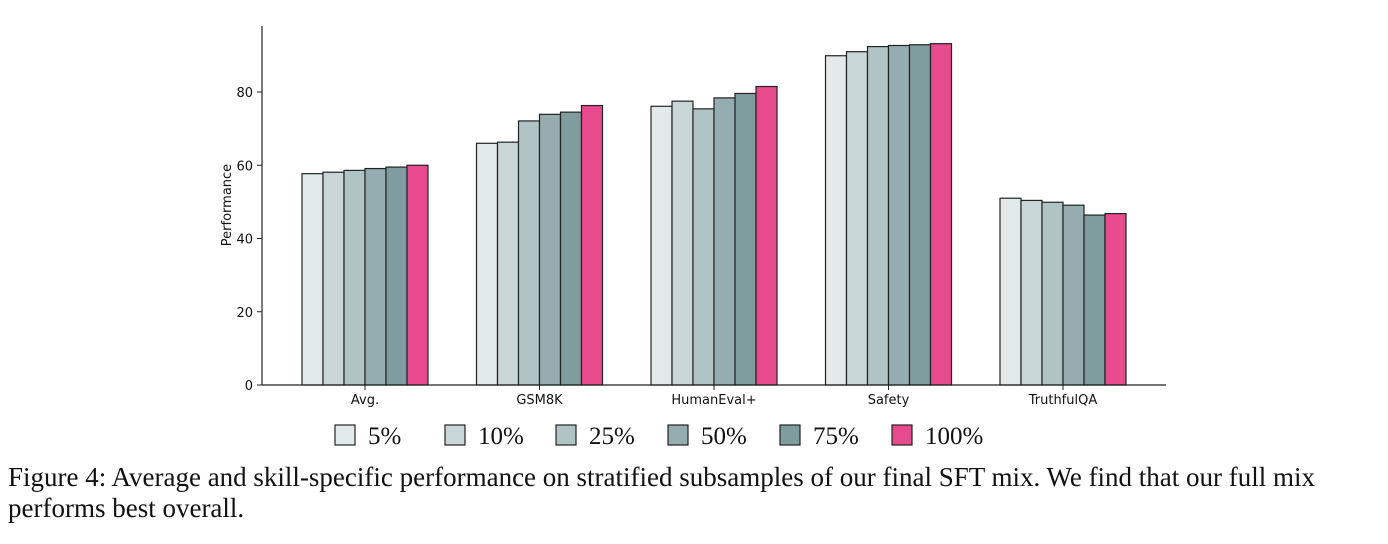 This screenshot has height=544, width=1388. Describe the element at coordinates (889, 400) in the screenshot. I see `x-tick-label: Safety` at that location.